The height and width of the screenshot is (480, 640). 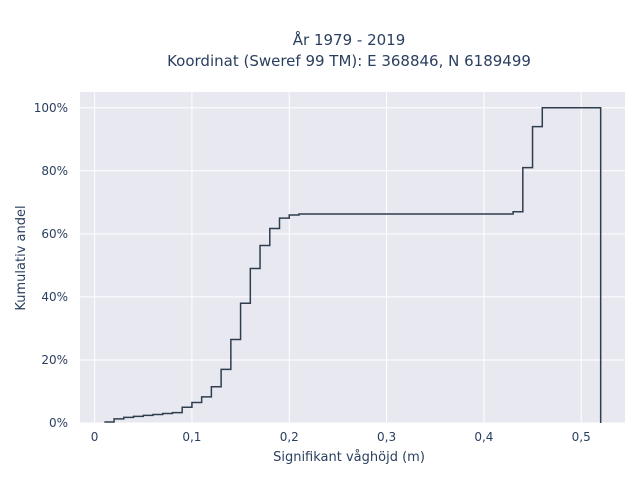 What do you see at coordinates (341, 437) in the screenshot?
I see `x-tick-labels: 0 0,1 0,2 0,3 0,4 0,5` at bounding box center [341, 437].